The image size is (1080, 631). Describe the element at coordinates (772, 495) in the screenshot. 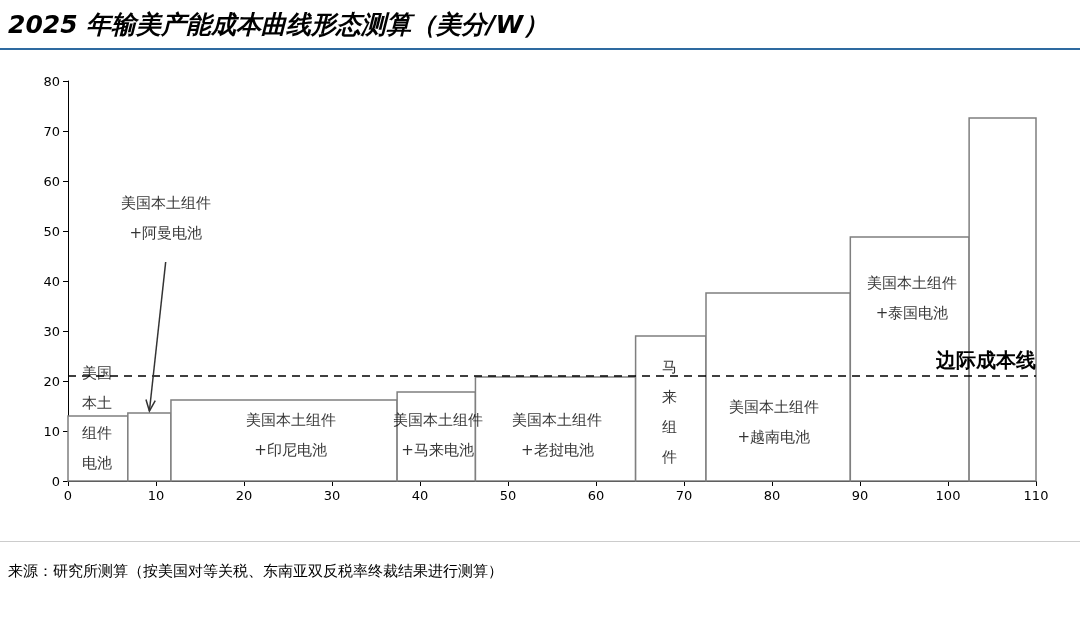

I see `x-tick-label: 80` at that location.